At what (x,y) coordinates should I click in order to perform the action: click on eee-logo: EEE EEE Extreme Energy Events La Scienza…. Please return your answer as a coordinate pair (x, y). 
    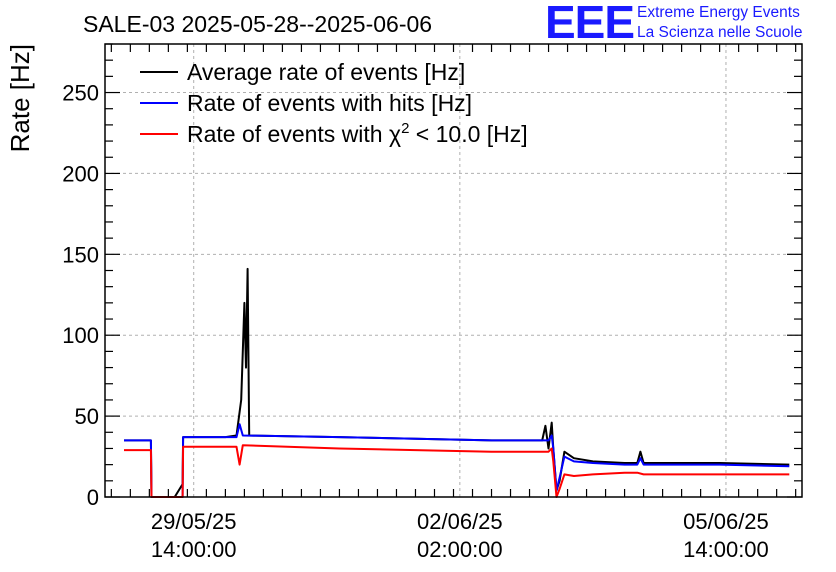
    Looking at the image, I should click on (690, 25).